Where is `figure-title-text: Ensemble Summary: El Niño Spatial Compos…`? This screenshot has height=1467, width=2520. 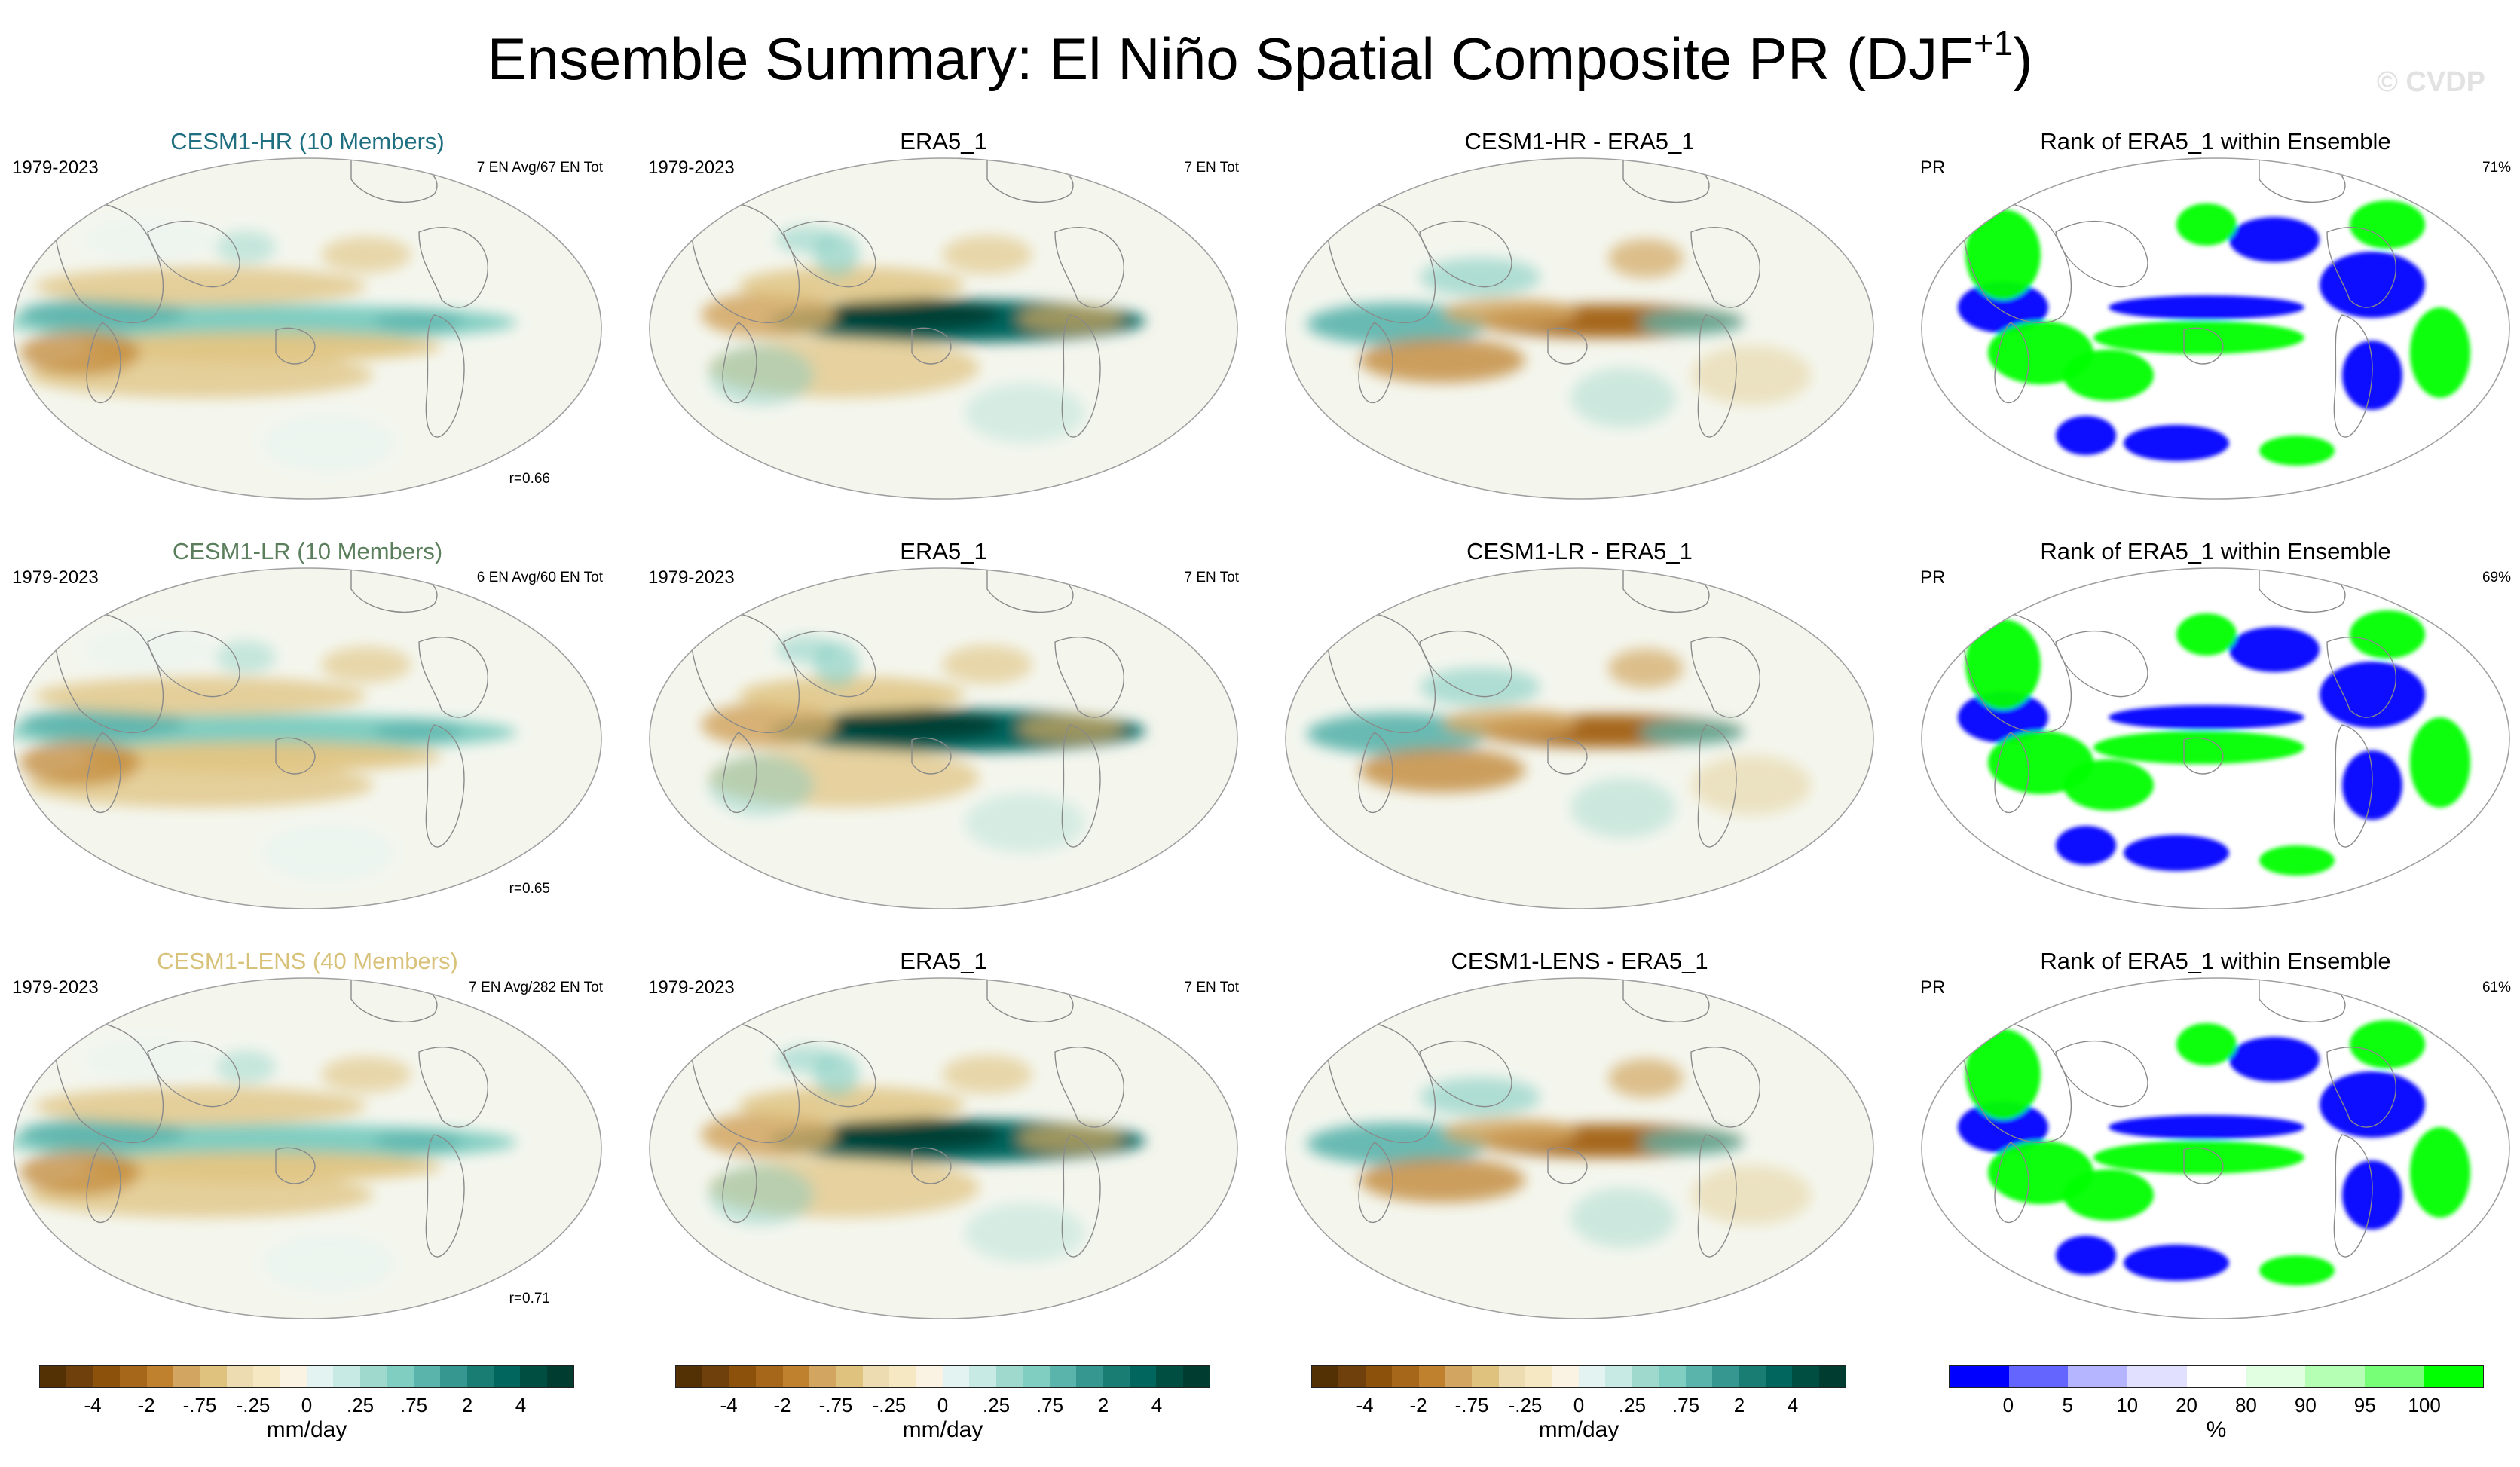
figure-title-text: Ensemble Summary: El Niño Spatial Compos… is located at coordinates (1230, 59).